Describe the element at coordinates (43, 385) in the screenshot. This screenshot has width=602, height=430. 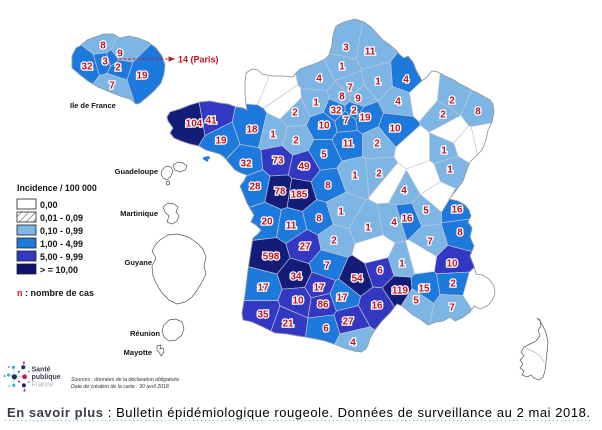
I see `svg-text: France` at that location.